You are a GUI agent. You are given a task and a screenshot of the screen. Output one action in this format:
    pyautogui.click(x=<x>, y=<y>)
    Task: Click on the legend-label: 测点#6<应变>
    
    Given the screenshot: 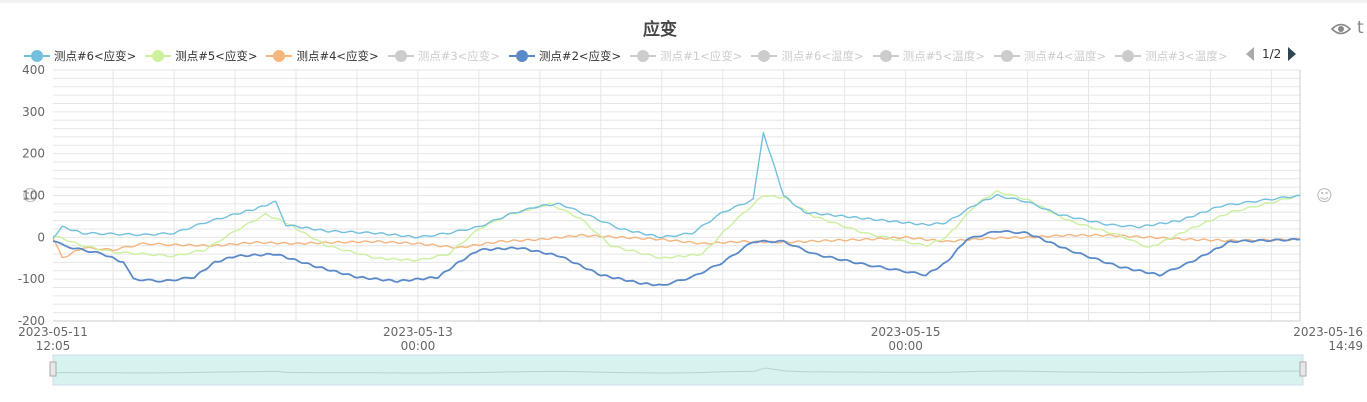 What is the action you would take?
    pyautogui.click(x=95, y=56)
    